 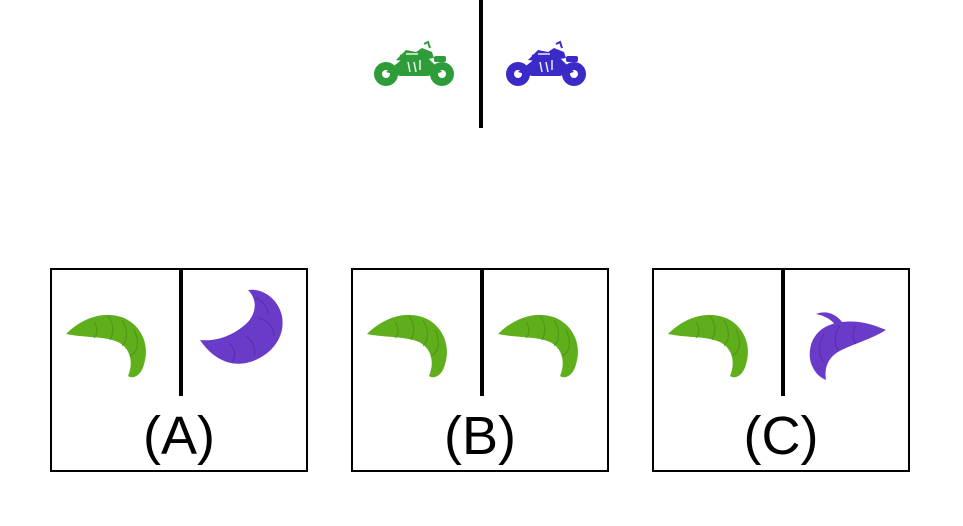 I want to click on option-a: (A), so click(x=179, y=370).